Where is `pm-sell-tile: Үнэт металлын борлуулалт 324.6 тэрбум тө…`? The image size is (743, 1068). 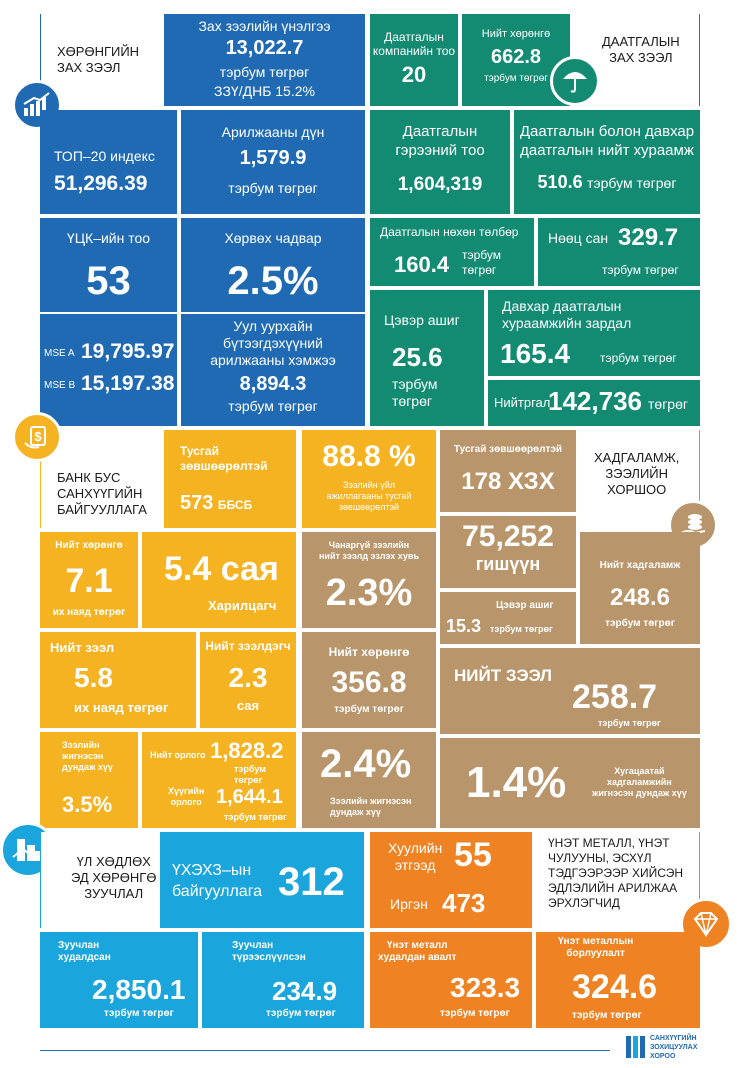 pm-sell-tile: Үнэт металлын борлуулалт 324.6 тэрбум тө… is located at coordinates (618, 980).